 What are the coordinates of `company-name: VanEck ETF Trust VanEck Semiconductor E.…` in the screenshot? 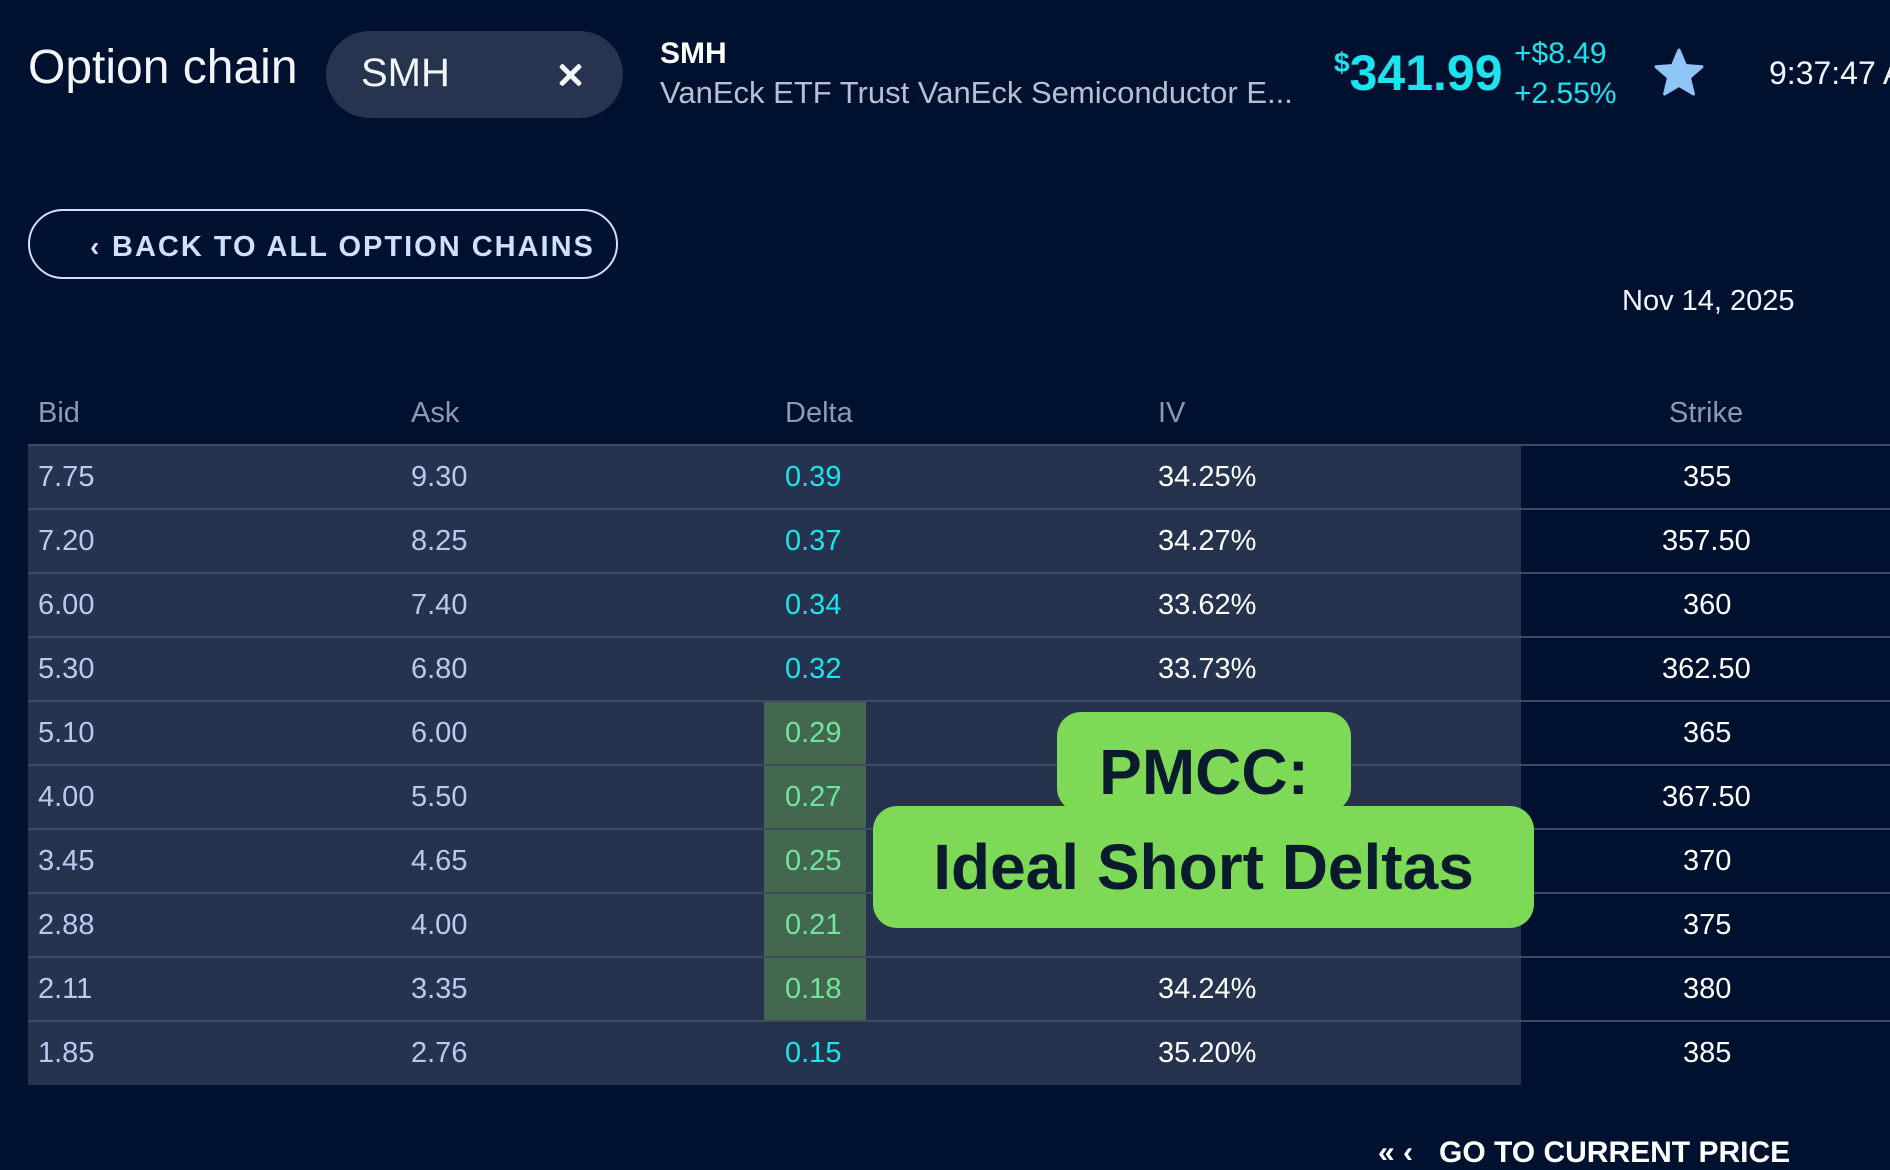 It's located at (976, 92).